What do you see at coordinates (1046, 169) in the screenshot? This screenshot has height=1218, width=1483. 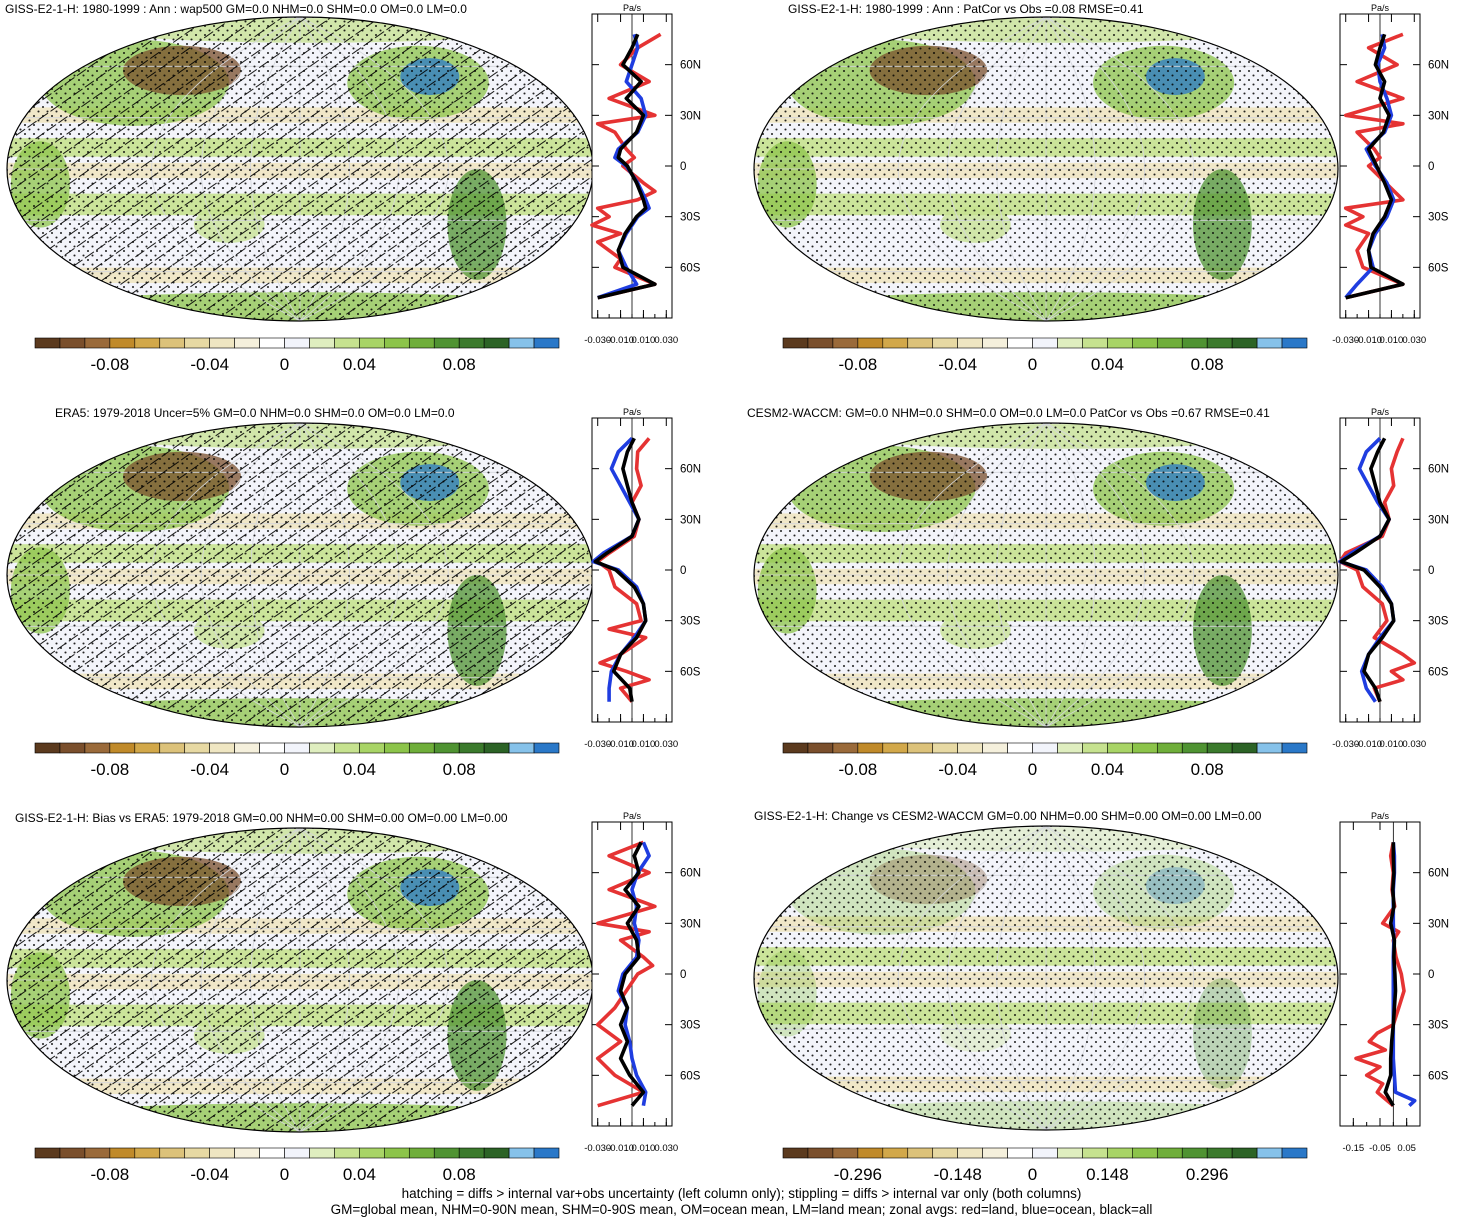 I see `map-p2` at bounding box center [1046, 169].